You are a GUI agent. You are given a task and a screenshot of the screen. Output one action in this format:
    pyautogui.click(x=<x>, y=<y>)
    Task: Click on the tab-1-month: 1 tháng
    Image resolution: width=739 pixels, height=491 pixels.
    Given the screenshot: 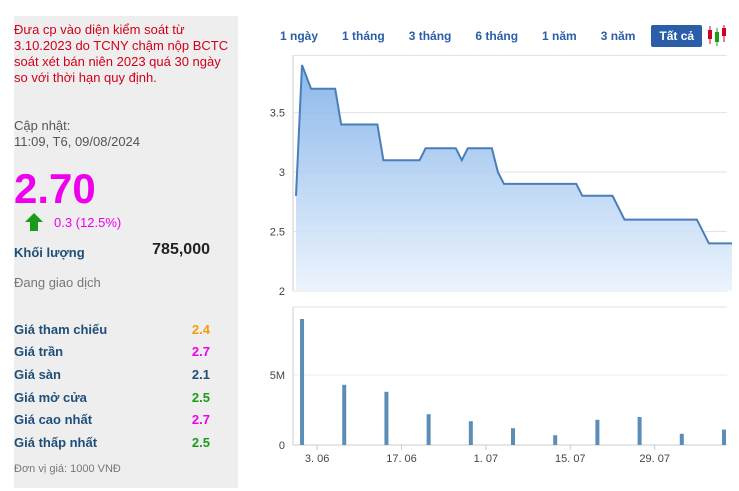 What is the action you would take?
    pyautogui.click(x=363, y=36)
    